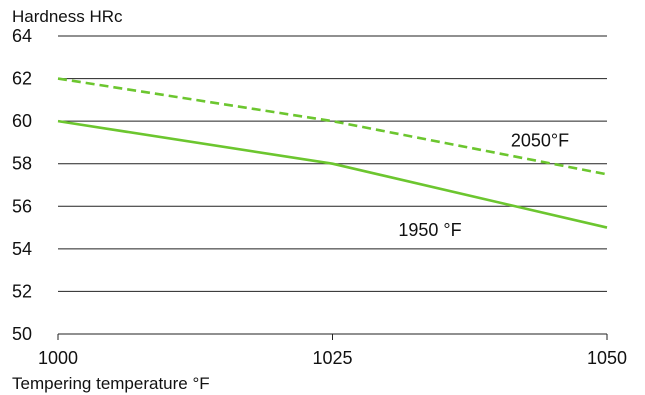 This screenshot has height=395, width=645. I want to click on y-tick-label: 50, so click(22, 334).